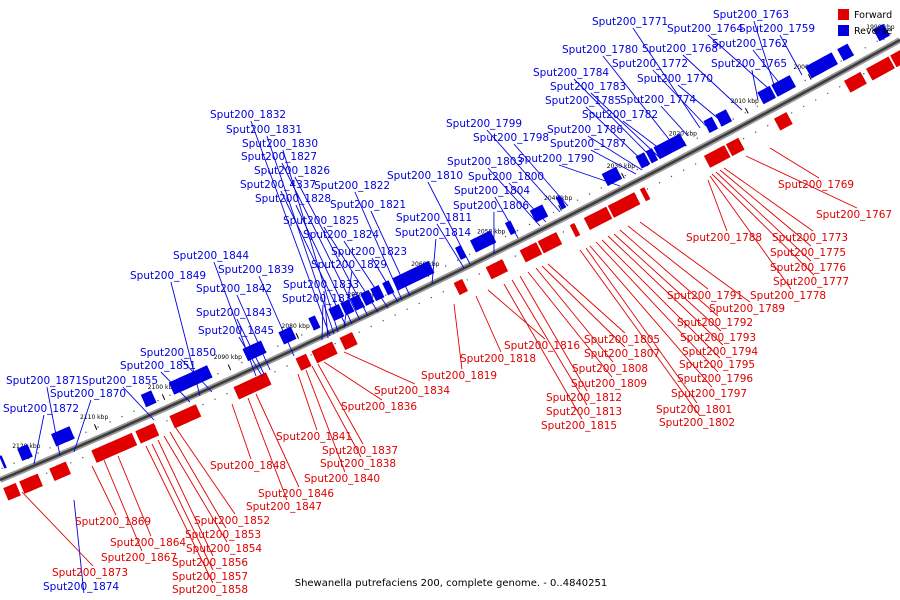  What do you see at coordinates (622, 354) in the screenshot?
I see `gene-label: Sput200_1807` at bounding box center [622, 354].